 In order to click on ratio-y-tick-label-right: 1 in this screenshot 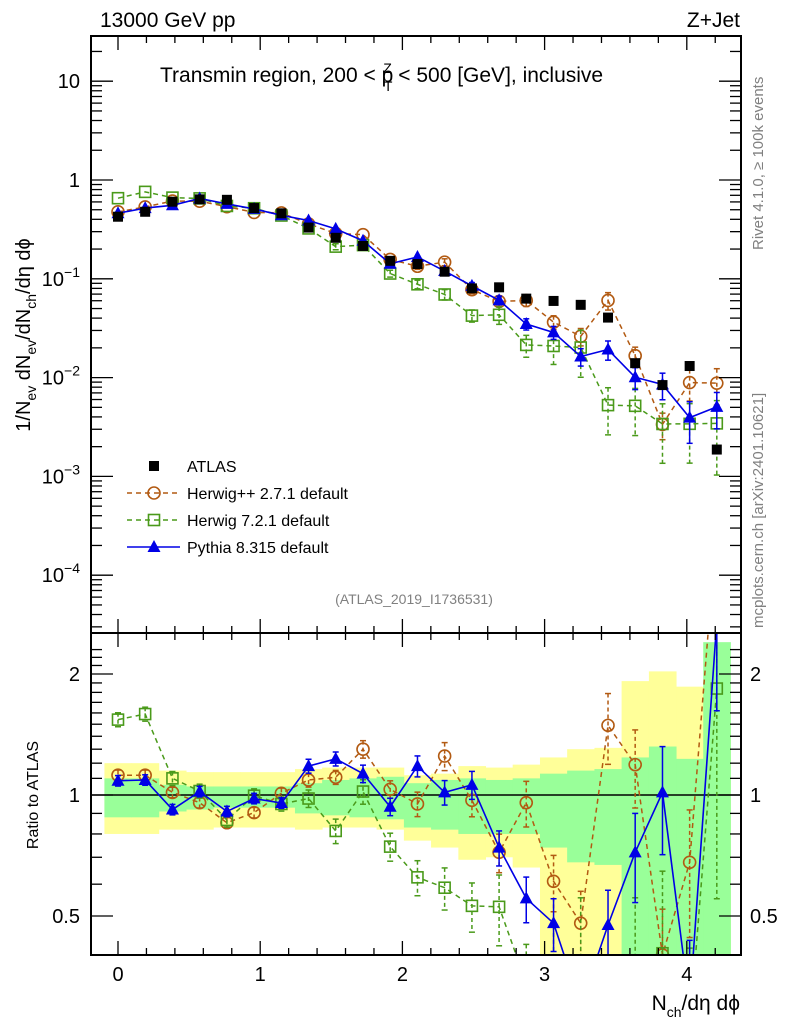, I will do `click(755, 796)`.